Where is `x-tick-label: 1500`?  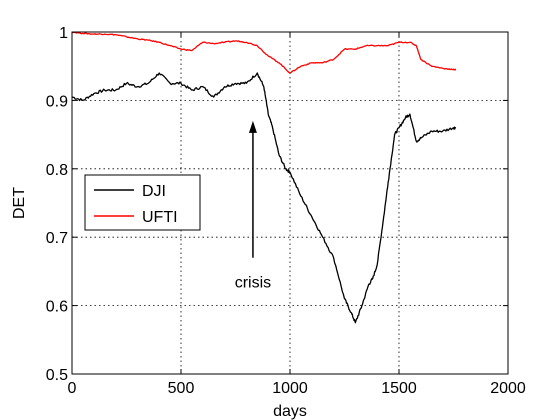
x-tick-label: 1500 is located at coordinates (399, 388).